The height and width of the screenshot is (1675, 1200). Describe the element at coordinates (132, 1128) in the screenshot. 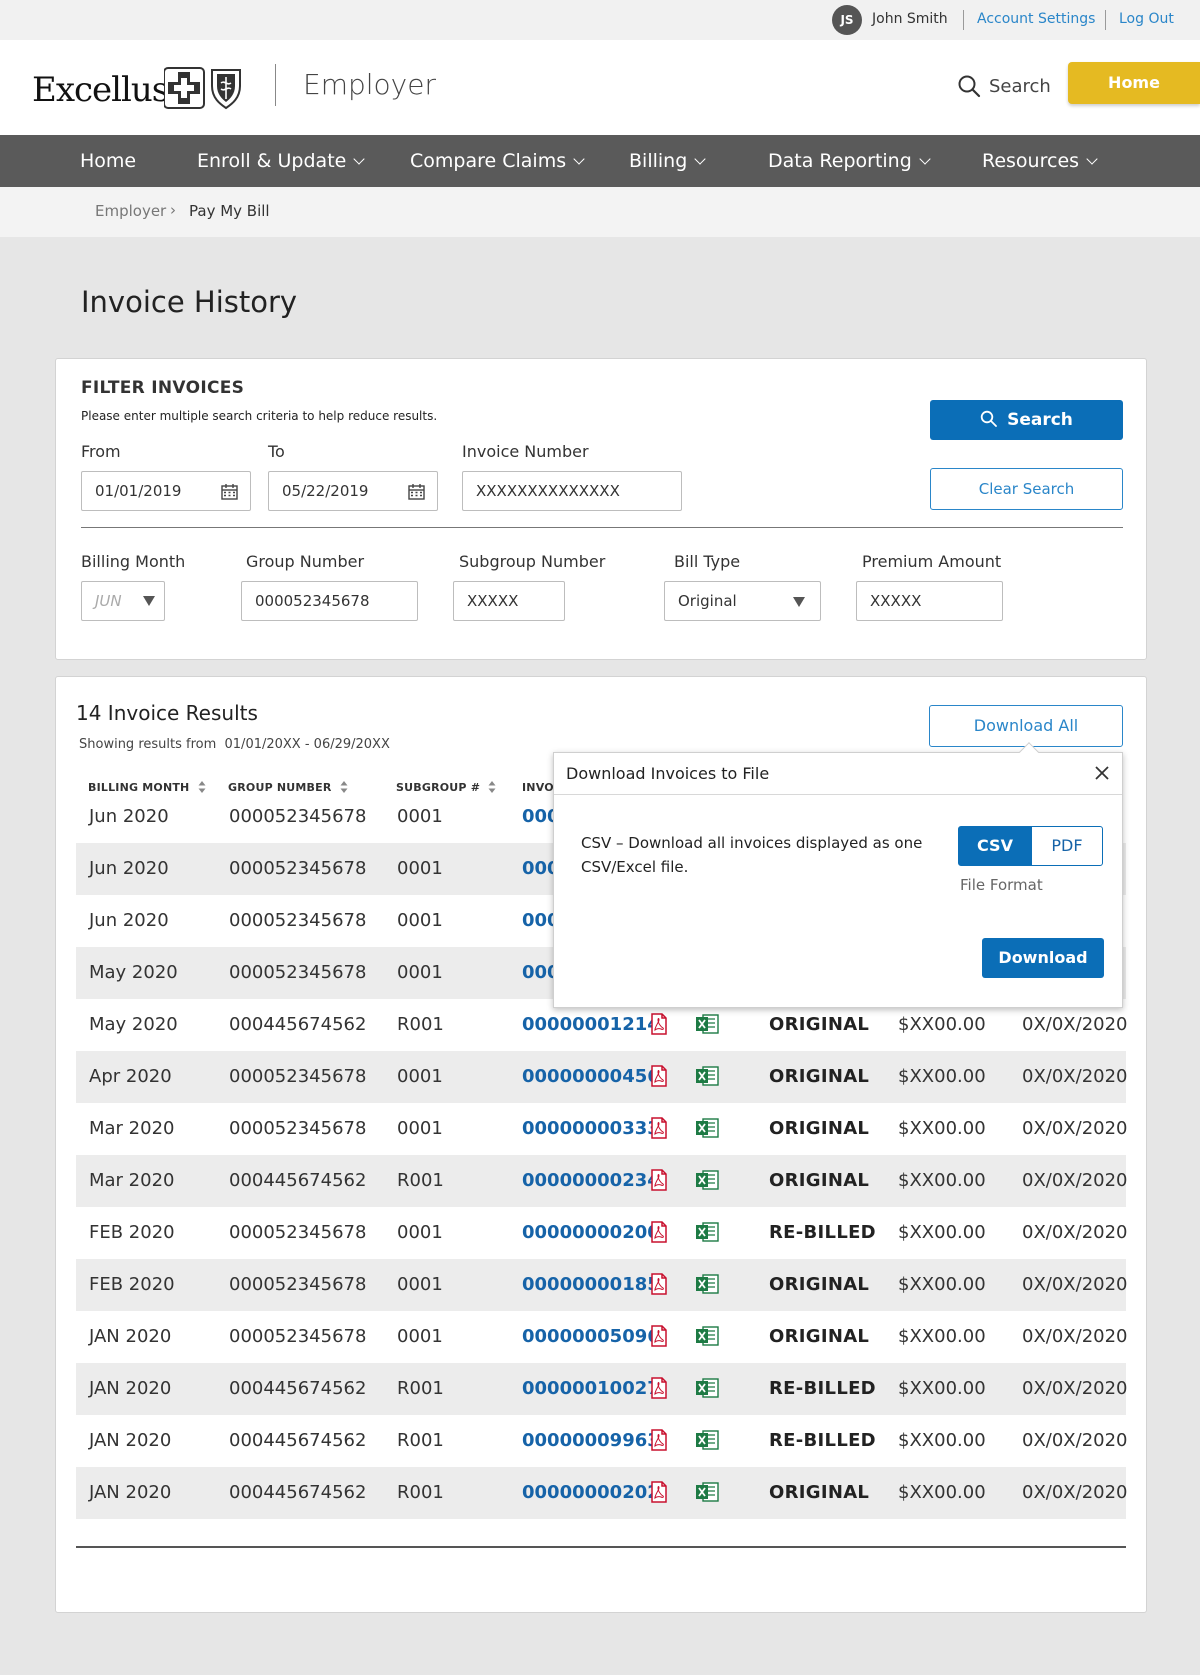

I see `cell-billing-month: Mar 2020` at that location.